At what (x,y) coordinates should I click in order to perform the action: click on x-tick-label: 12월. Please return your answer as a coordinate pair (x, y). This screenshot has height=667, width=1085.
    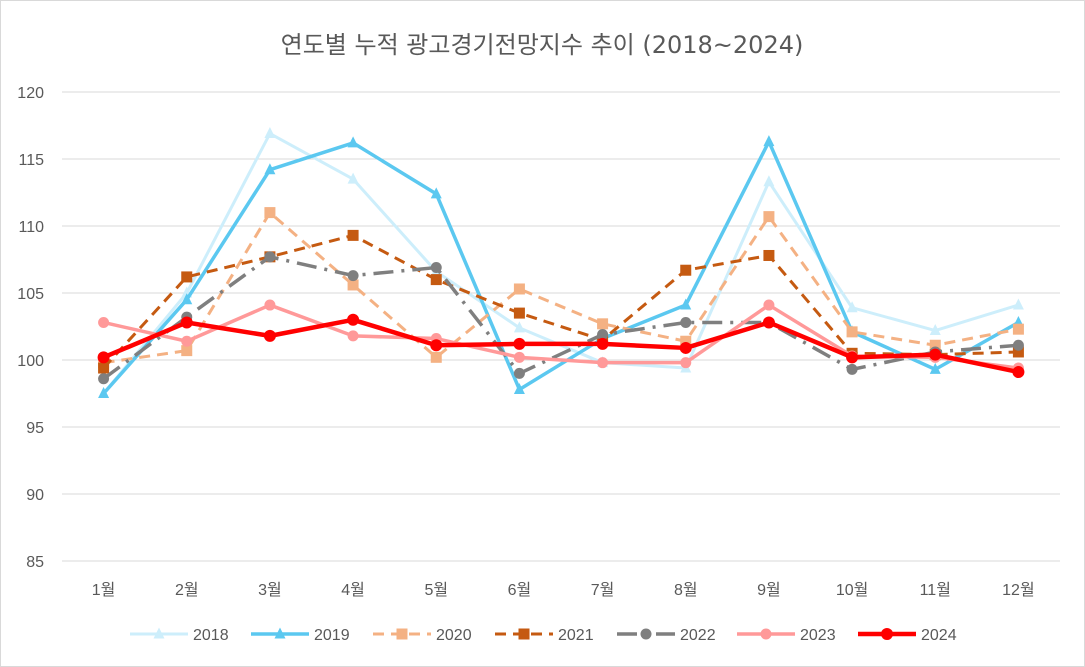
    Looking at the image, I should click on (1018, 590).